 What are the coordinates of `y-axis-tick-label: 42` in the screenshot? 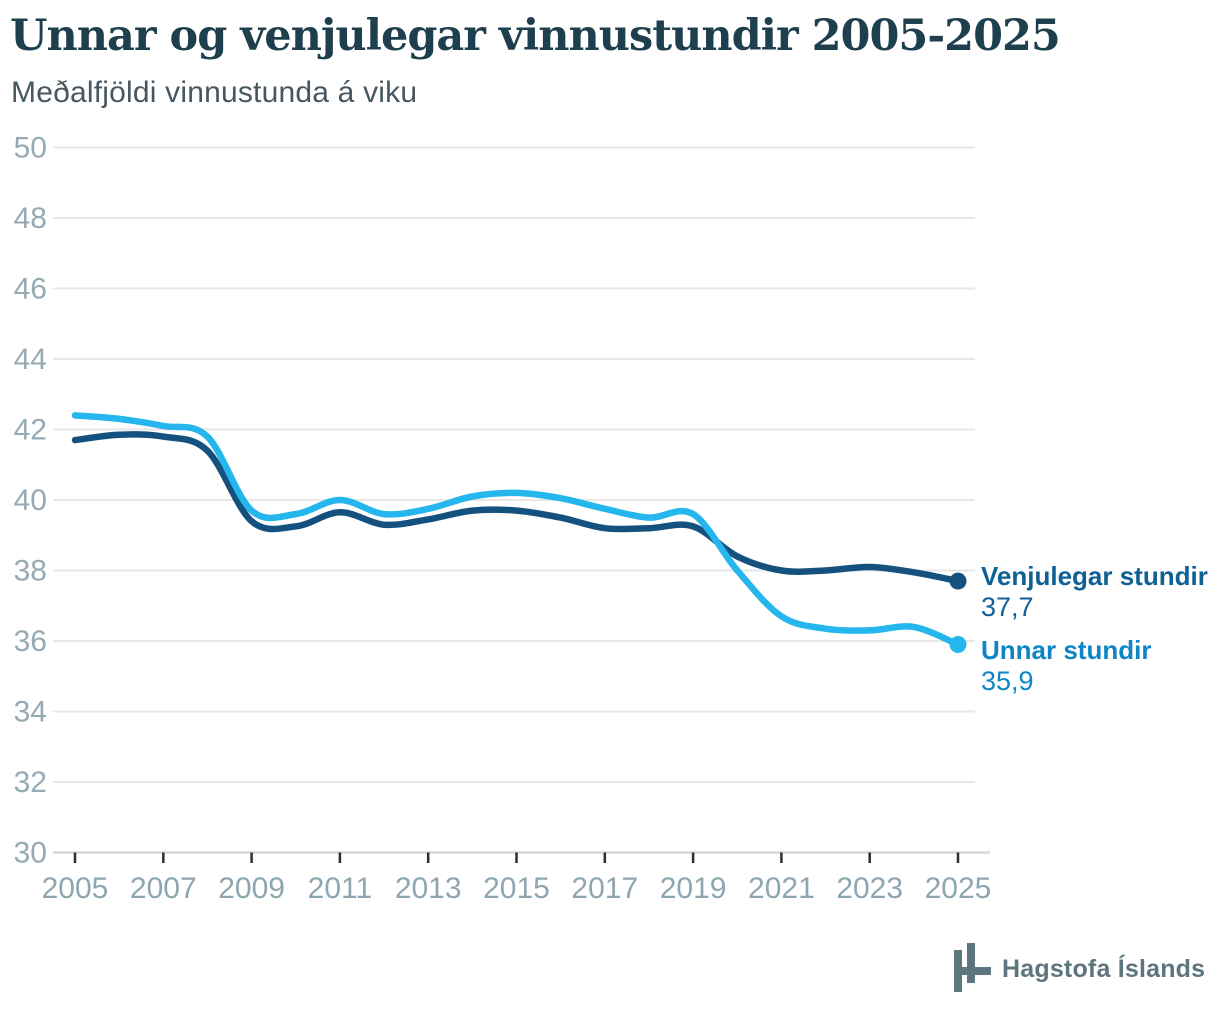 It's located at (30, 430).